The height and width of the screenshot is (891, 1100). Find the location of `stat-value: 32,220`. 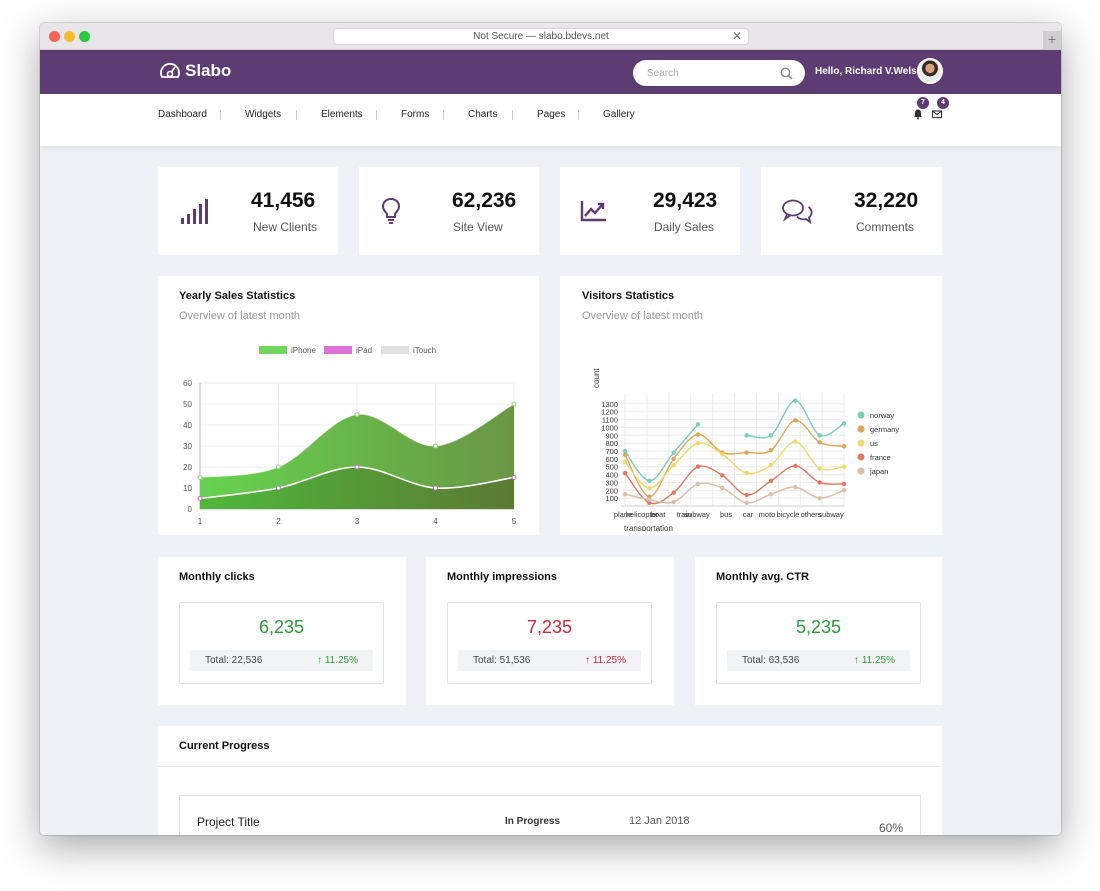

stat-value: 32,220 is located at coordinates (886, 200).